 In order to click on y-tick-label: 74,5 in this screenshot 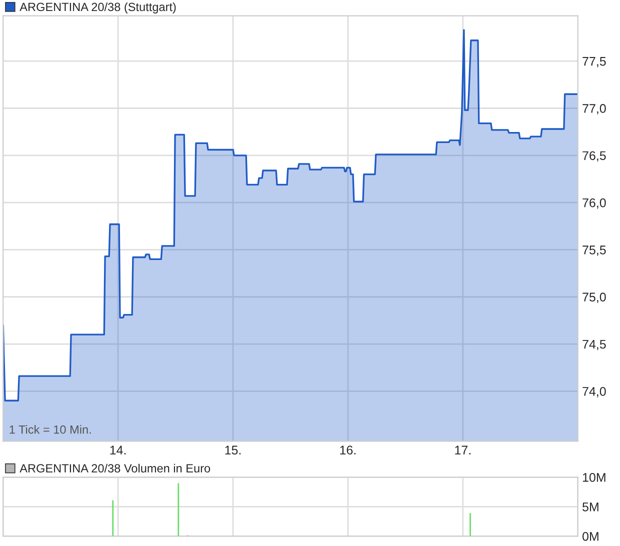, I will do `click(594, 345)`.